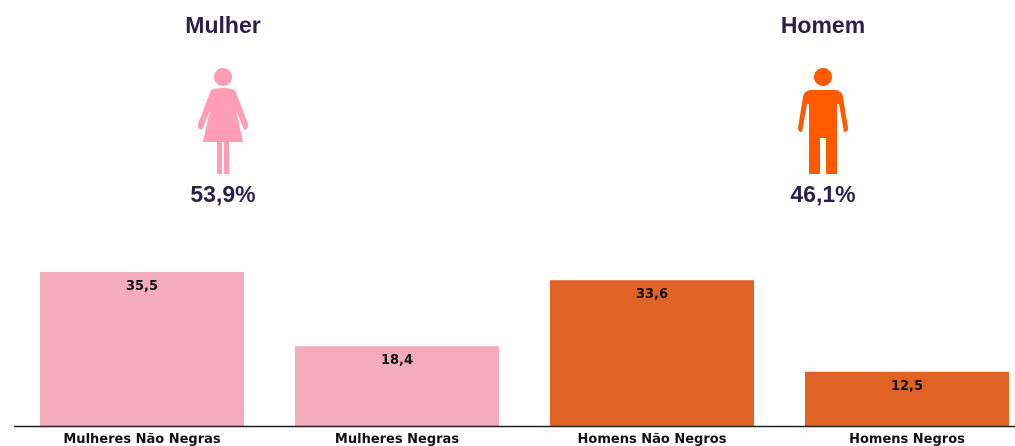 Image resolution: width=1015 pixels, height=446 pixels. Describe the element at coordinates (652, 439) in the screenshot. I see `category-label: Homens Não Negros` at that location.